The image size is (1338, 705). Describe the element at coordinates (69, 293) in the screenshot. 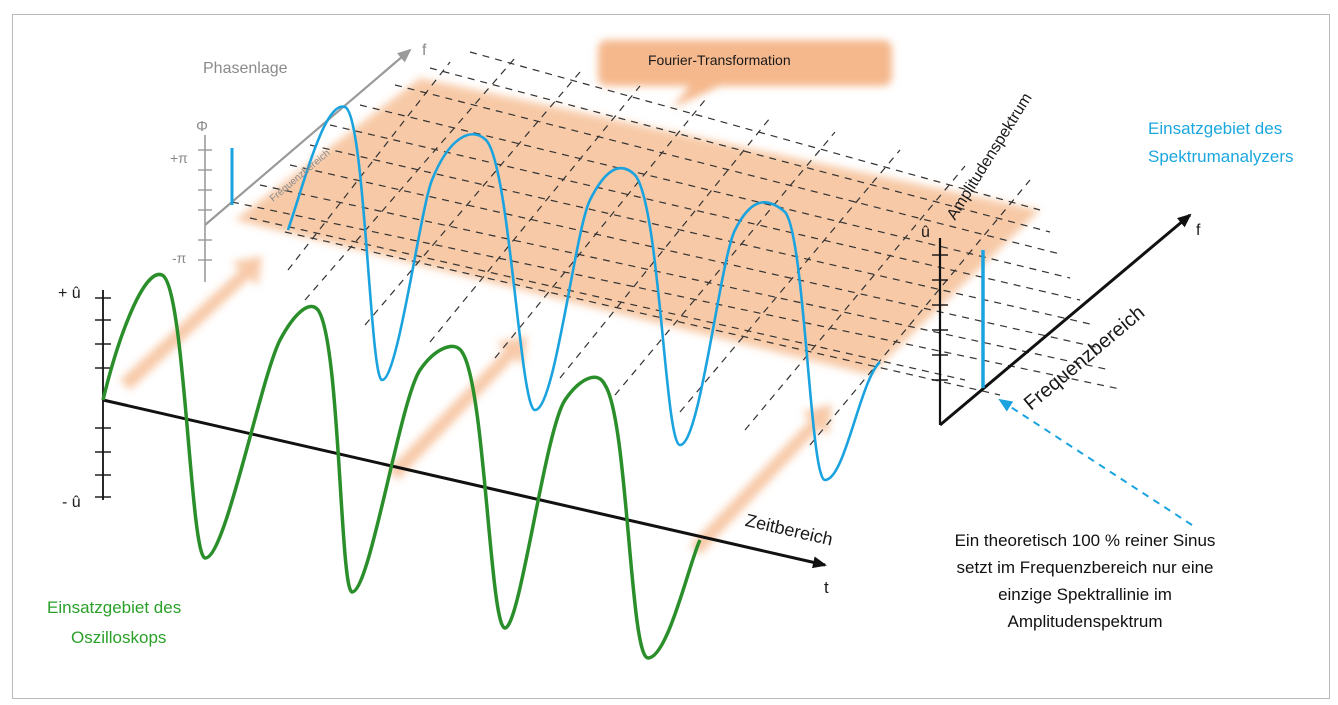

I see `plus-u-label: + û` at that location.